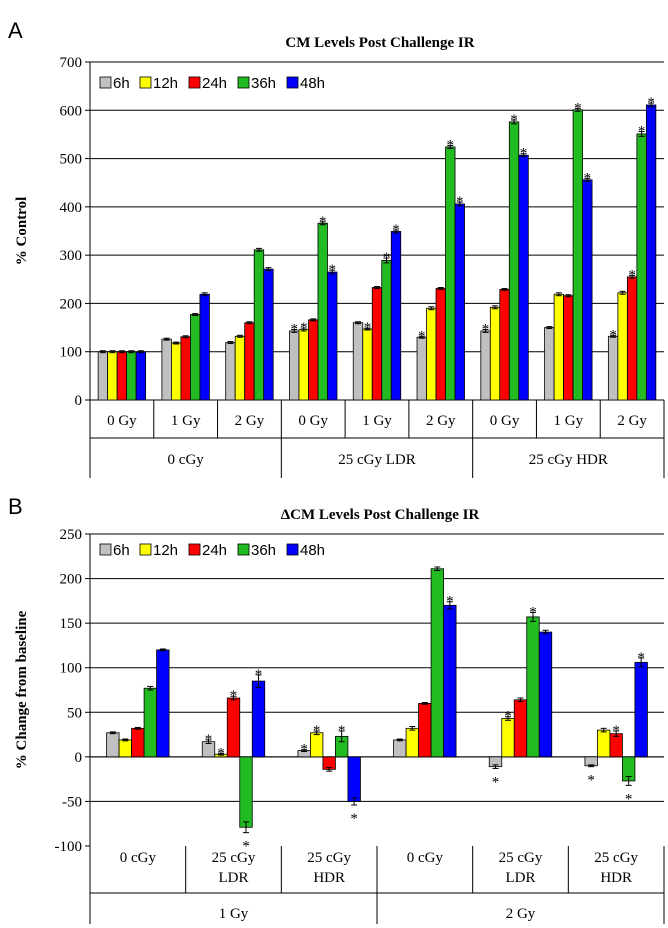 This screenshot has width=668, height=928. I want to click on y-tick-label: 150, so click(71, 624).